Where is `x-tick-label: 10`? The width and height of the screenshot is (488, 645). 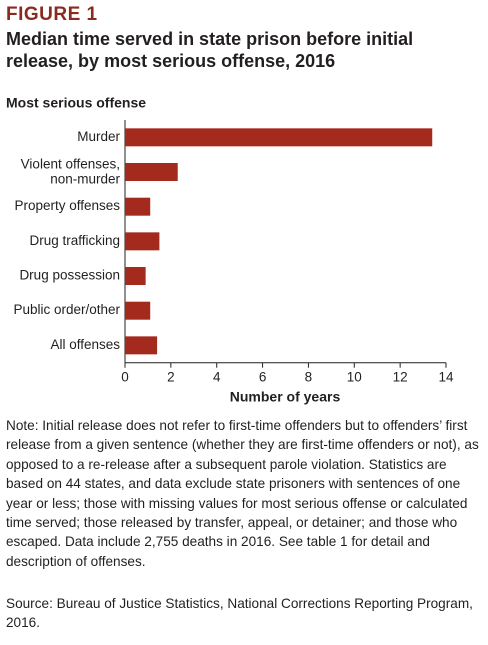
x-tick-label: 10 is located at coordinates (354, 376).